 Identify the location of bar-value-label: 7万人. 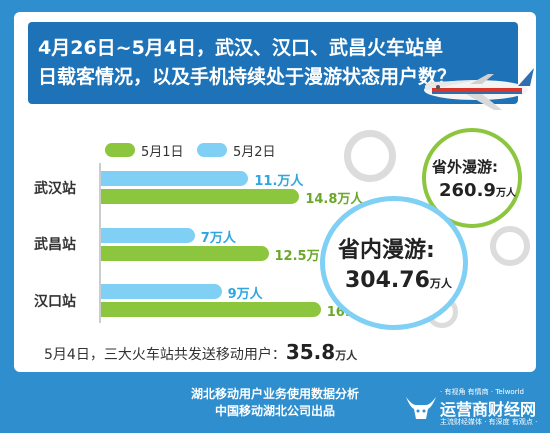
(218, 238).